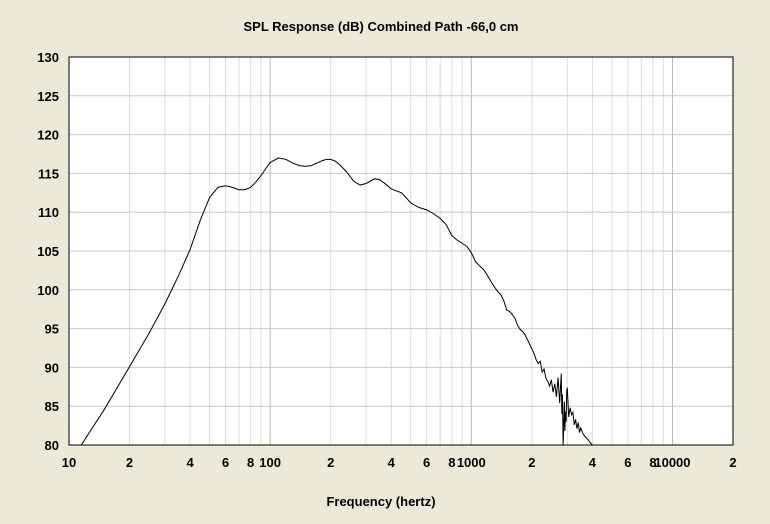  Describe the element at coordinates (471, 462) in the screenshot. I see `x-tick-label: 1000` at that location.